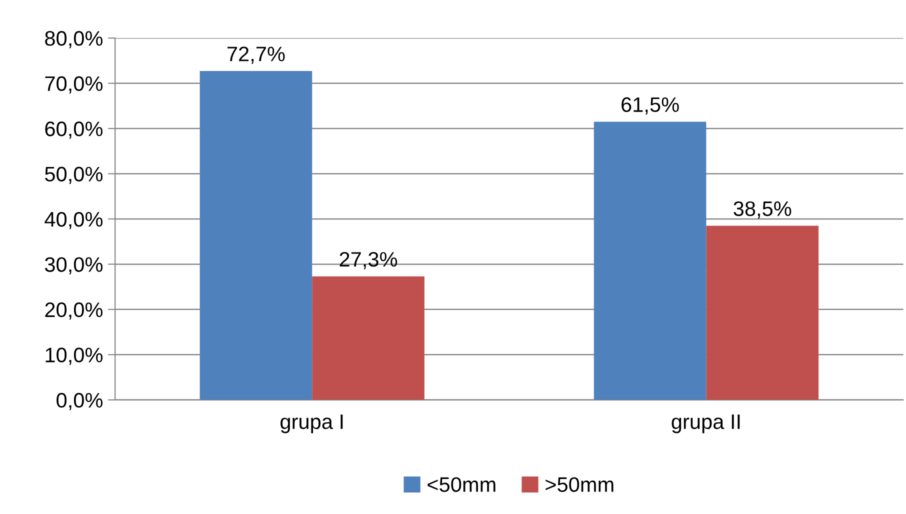 The image size is (906, 514). What do you see at coordinates (763, 210) in the screenshot?
I see `data-label: 38,5%` at bounding box center [763, 210].